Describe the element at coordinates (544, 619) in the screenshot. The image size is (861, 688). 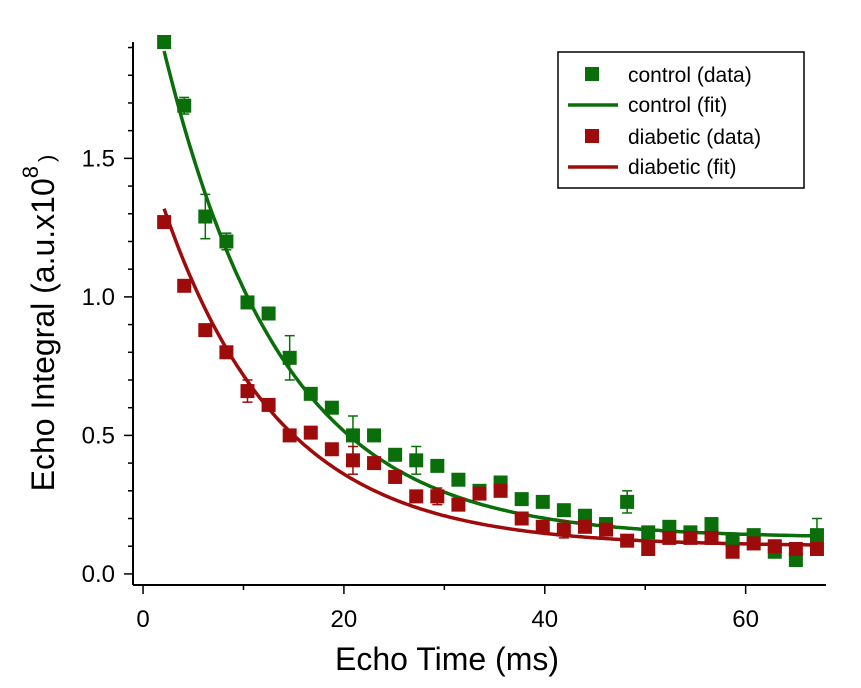
I see `x-tick-label: 40` at that location.